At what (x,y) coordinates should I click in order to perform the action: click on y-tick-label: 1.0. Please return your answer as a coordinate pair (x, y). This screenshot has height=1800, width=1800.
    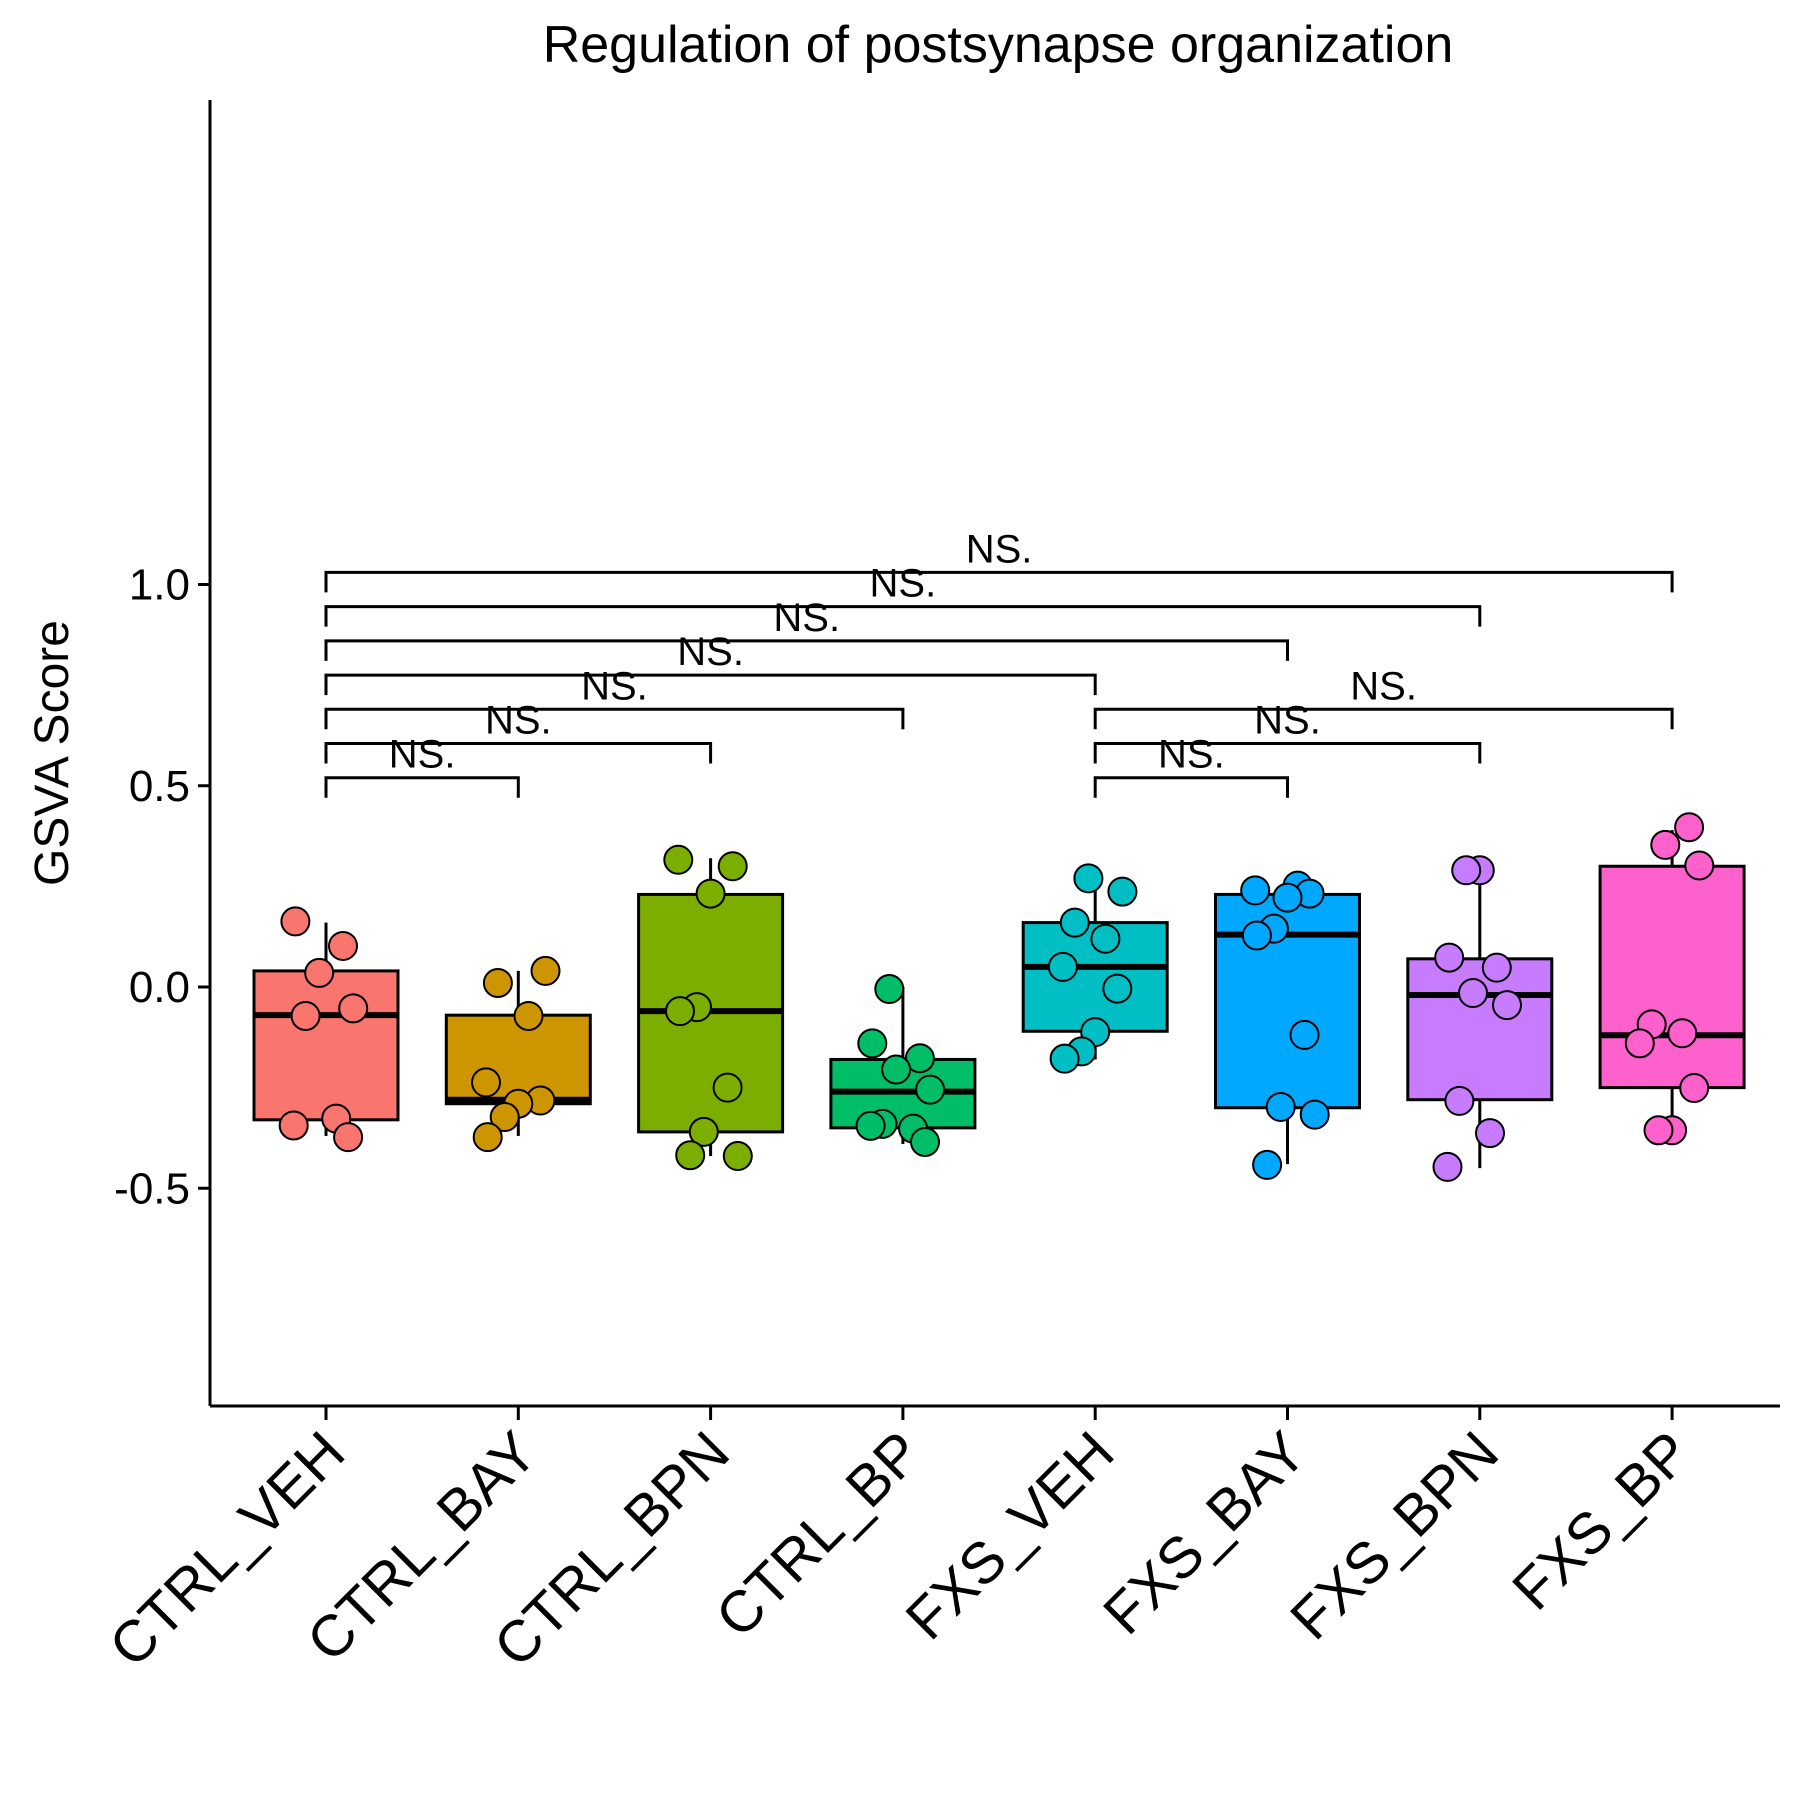
    Looking at the image, I should click on (159, 585).